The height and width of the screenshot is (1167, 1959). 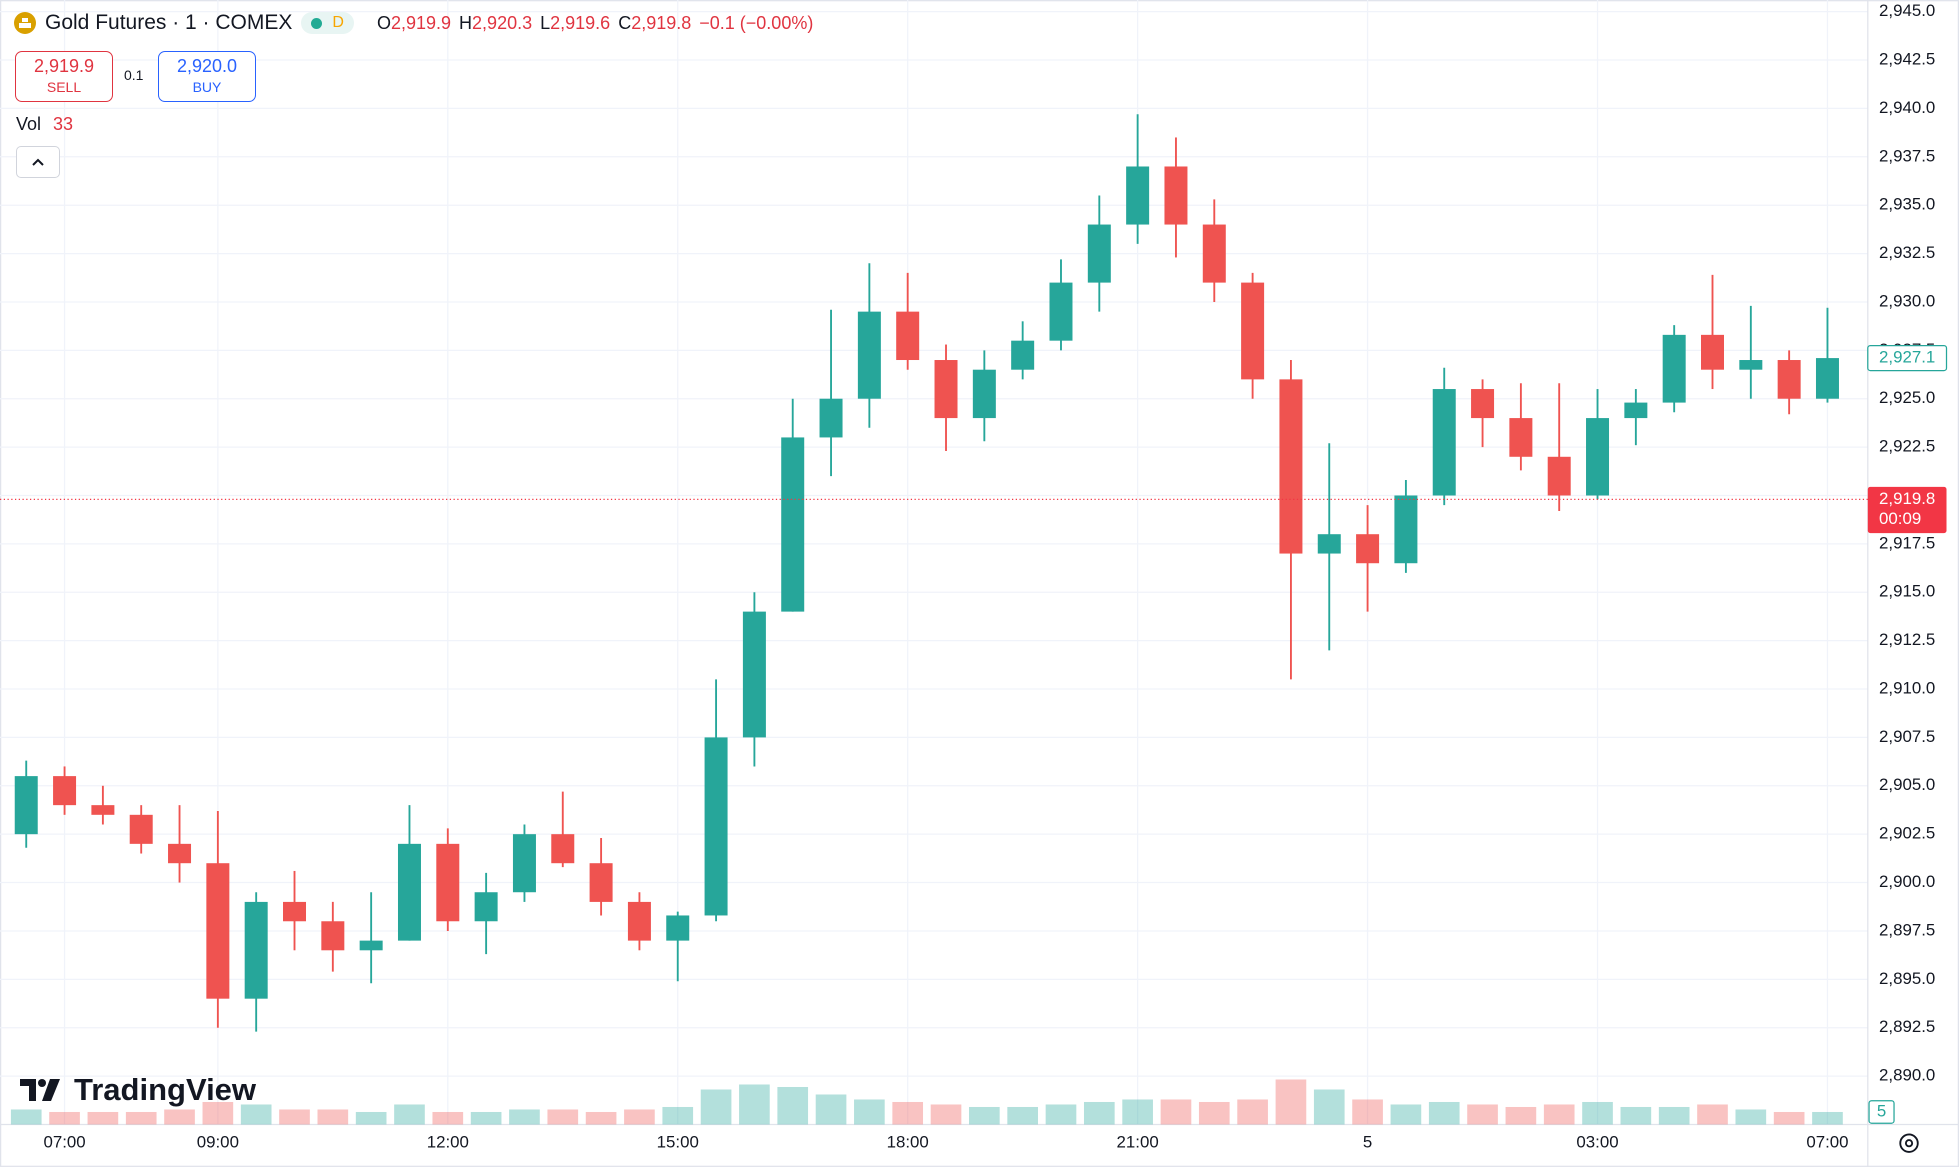 What do you see at coordinates (421, 22) in the screenshot?
I see `ohlc-value: 2,919.9` at bounding box center [421, 22].